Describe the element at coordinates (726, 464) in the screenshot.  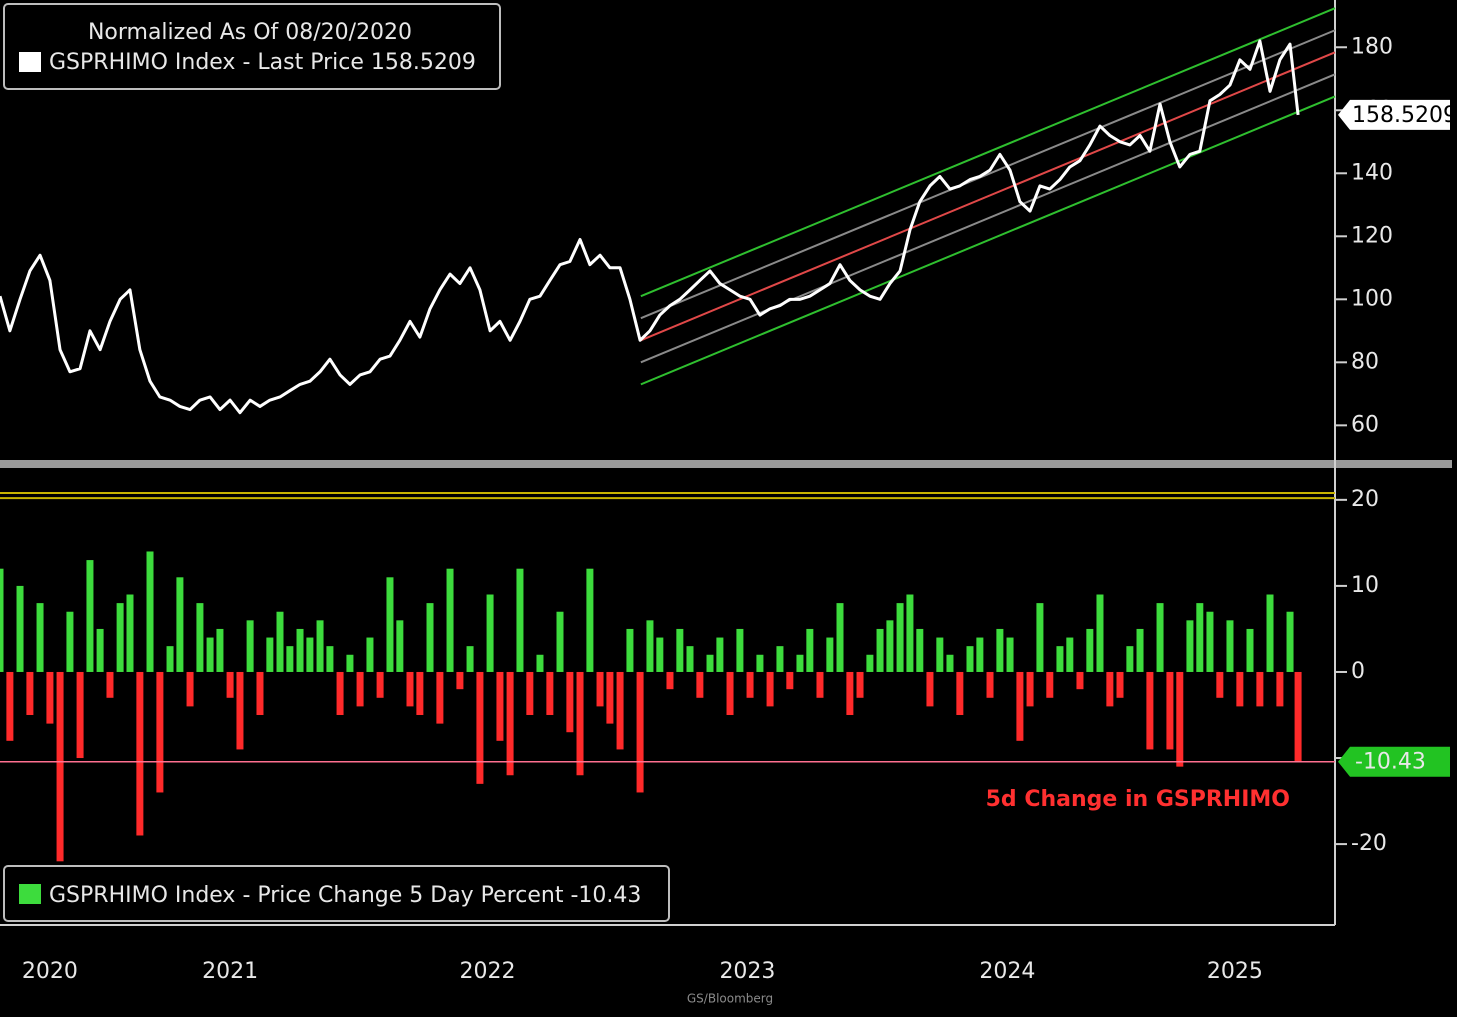
I see `panel-divider` at that location.